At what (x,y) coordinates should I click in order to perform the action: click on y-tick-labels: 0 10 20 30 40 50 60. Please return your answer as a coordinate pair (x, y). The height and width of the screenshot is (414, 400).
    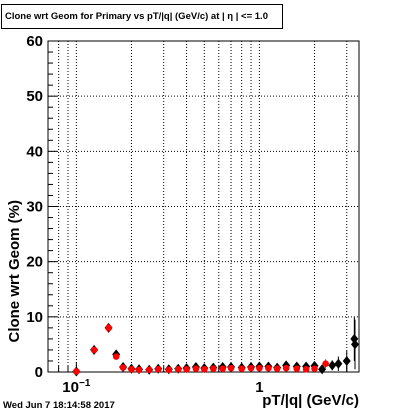
    Looking at the image, I should click on (34, 207).